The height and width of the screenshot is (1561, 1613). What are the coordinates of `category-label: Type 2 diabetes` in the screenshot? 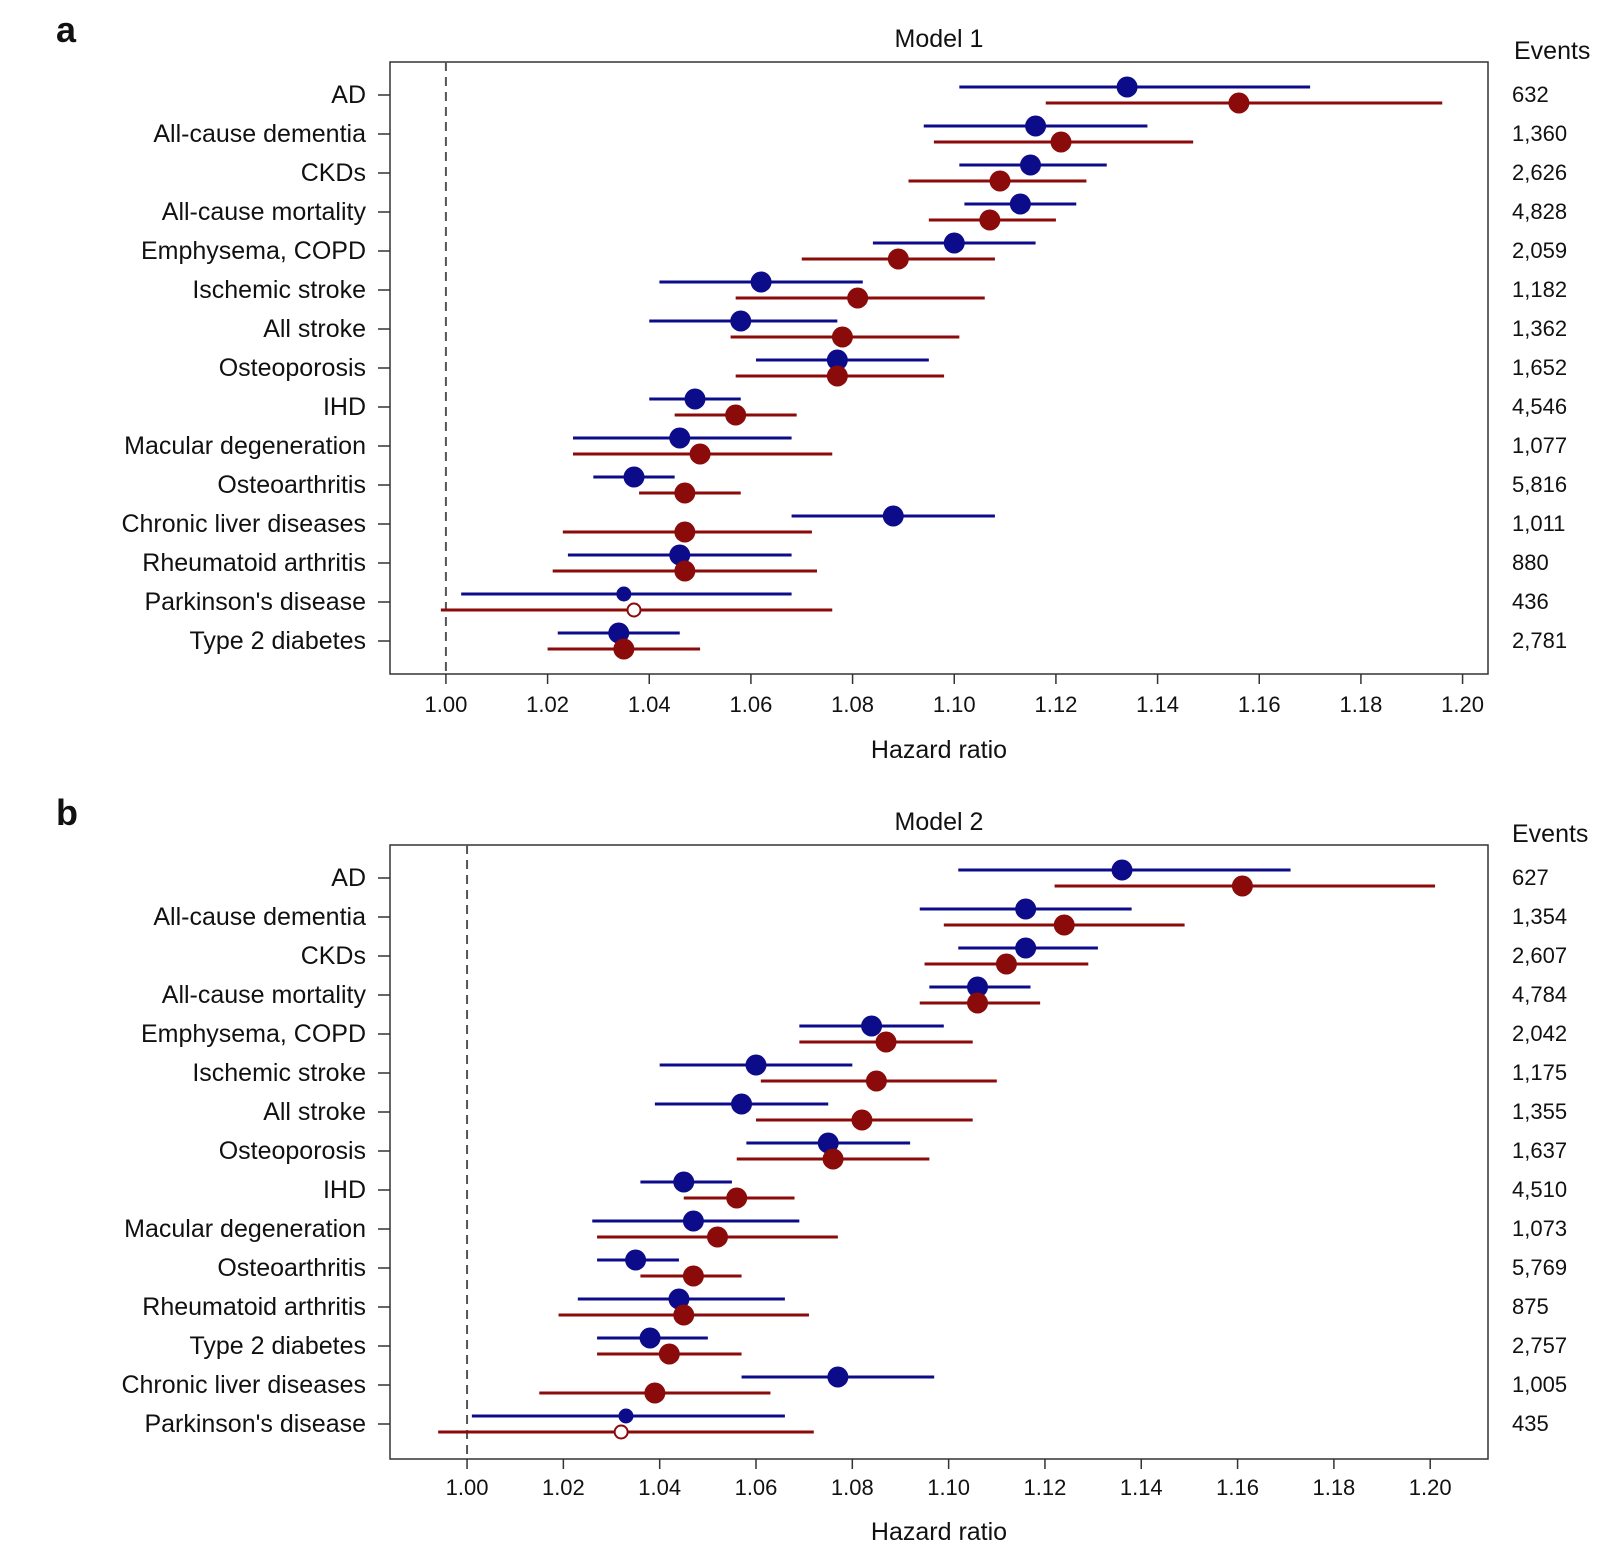 It's located at (277, 641).